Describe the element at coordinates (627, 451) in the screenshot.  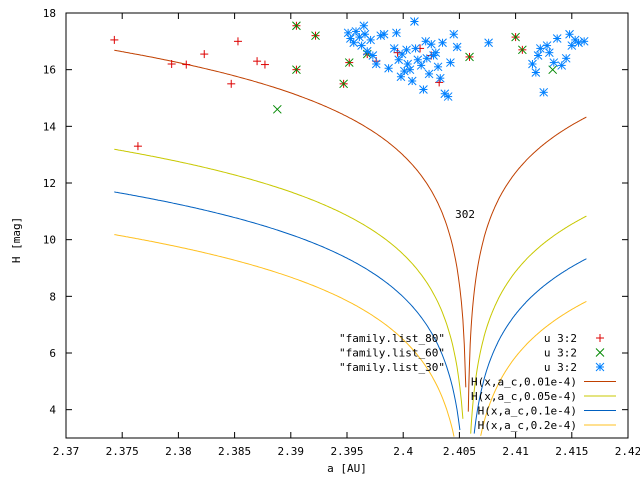
I see `x-tick-label: 2.42` at that location.